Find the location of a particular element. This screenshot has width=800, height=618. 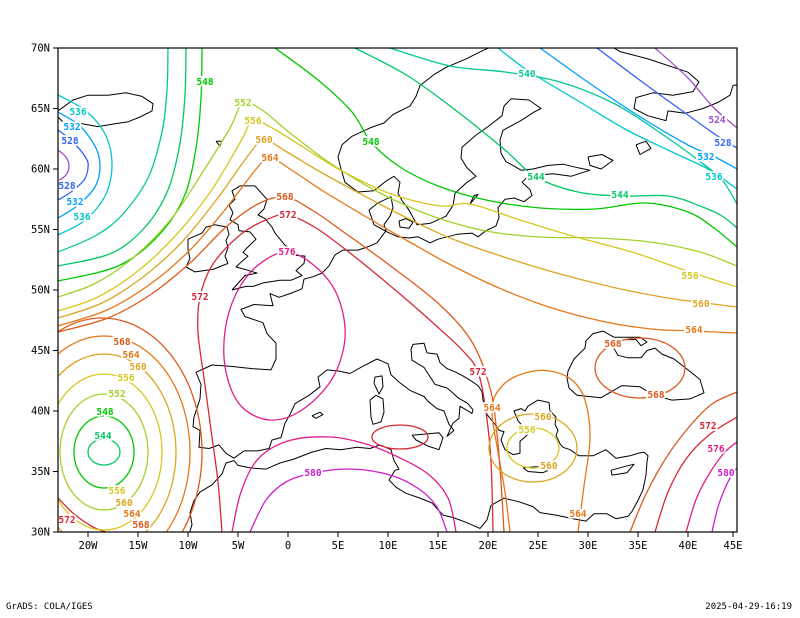

creation-timestamp: 2025-04-29-16:19 is located at coordinates (748, 607).